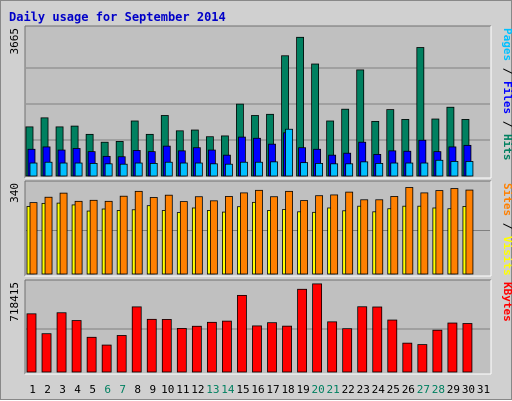 The width and height of the screenshot is (512, 401). Describe the element at coordinates (287, 389) in the screenshot. I see `x-tick-label: 18` at that location.